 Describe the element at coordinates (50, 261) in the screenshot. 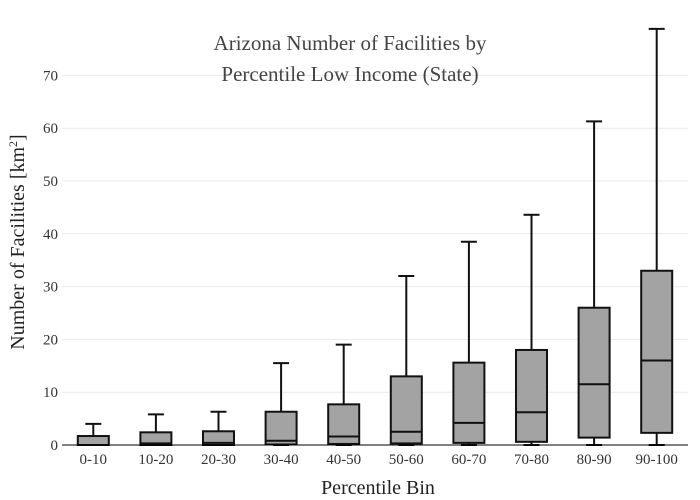

I see `y-tick-labels: 0 10 20 30 40 50 60 70` at that location.